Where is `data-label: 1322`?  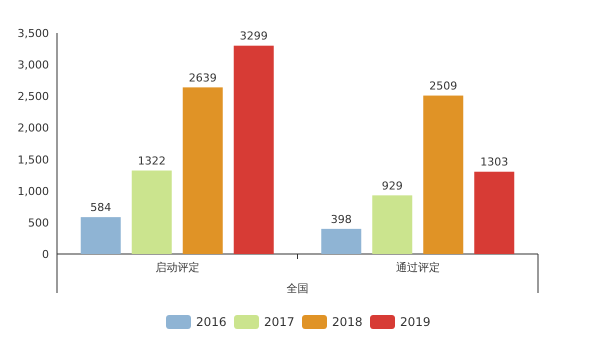
data-label: 1322 is located at coordinates (152, 161).